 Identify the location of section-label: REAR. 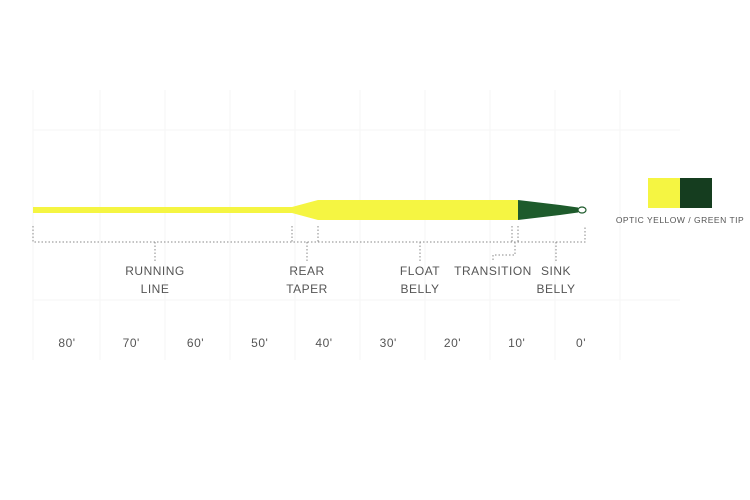
(306, 271).